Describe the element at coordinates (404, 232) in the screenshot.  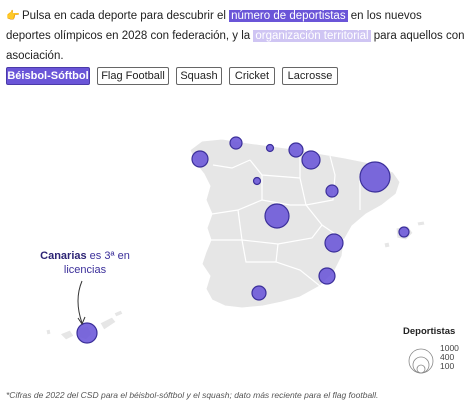
I see `bubble-baleares` at that location.